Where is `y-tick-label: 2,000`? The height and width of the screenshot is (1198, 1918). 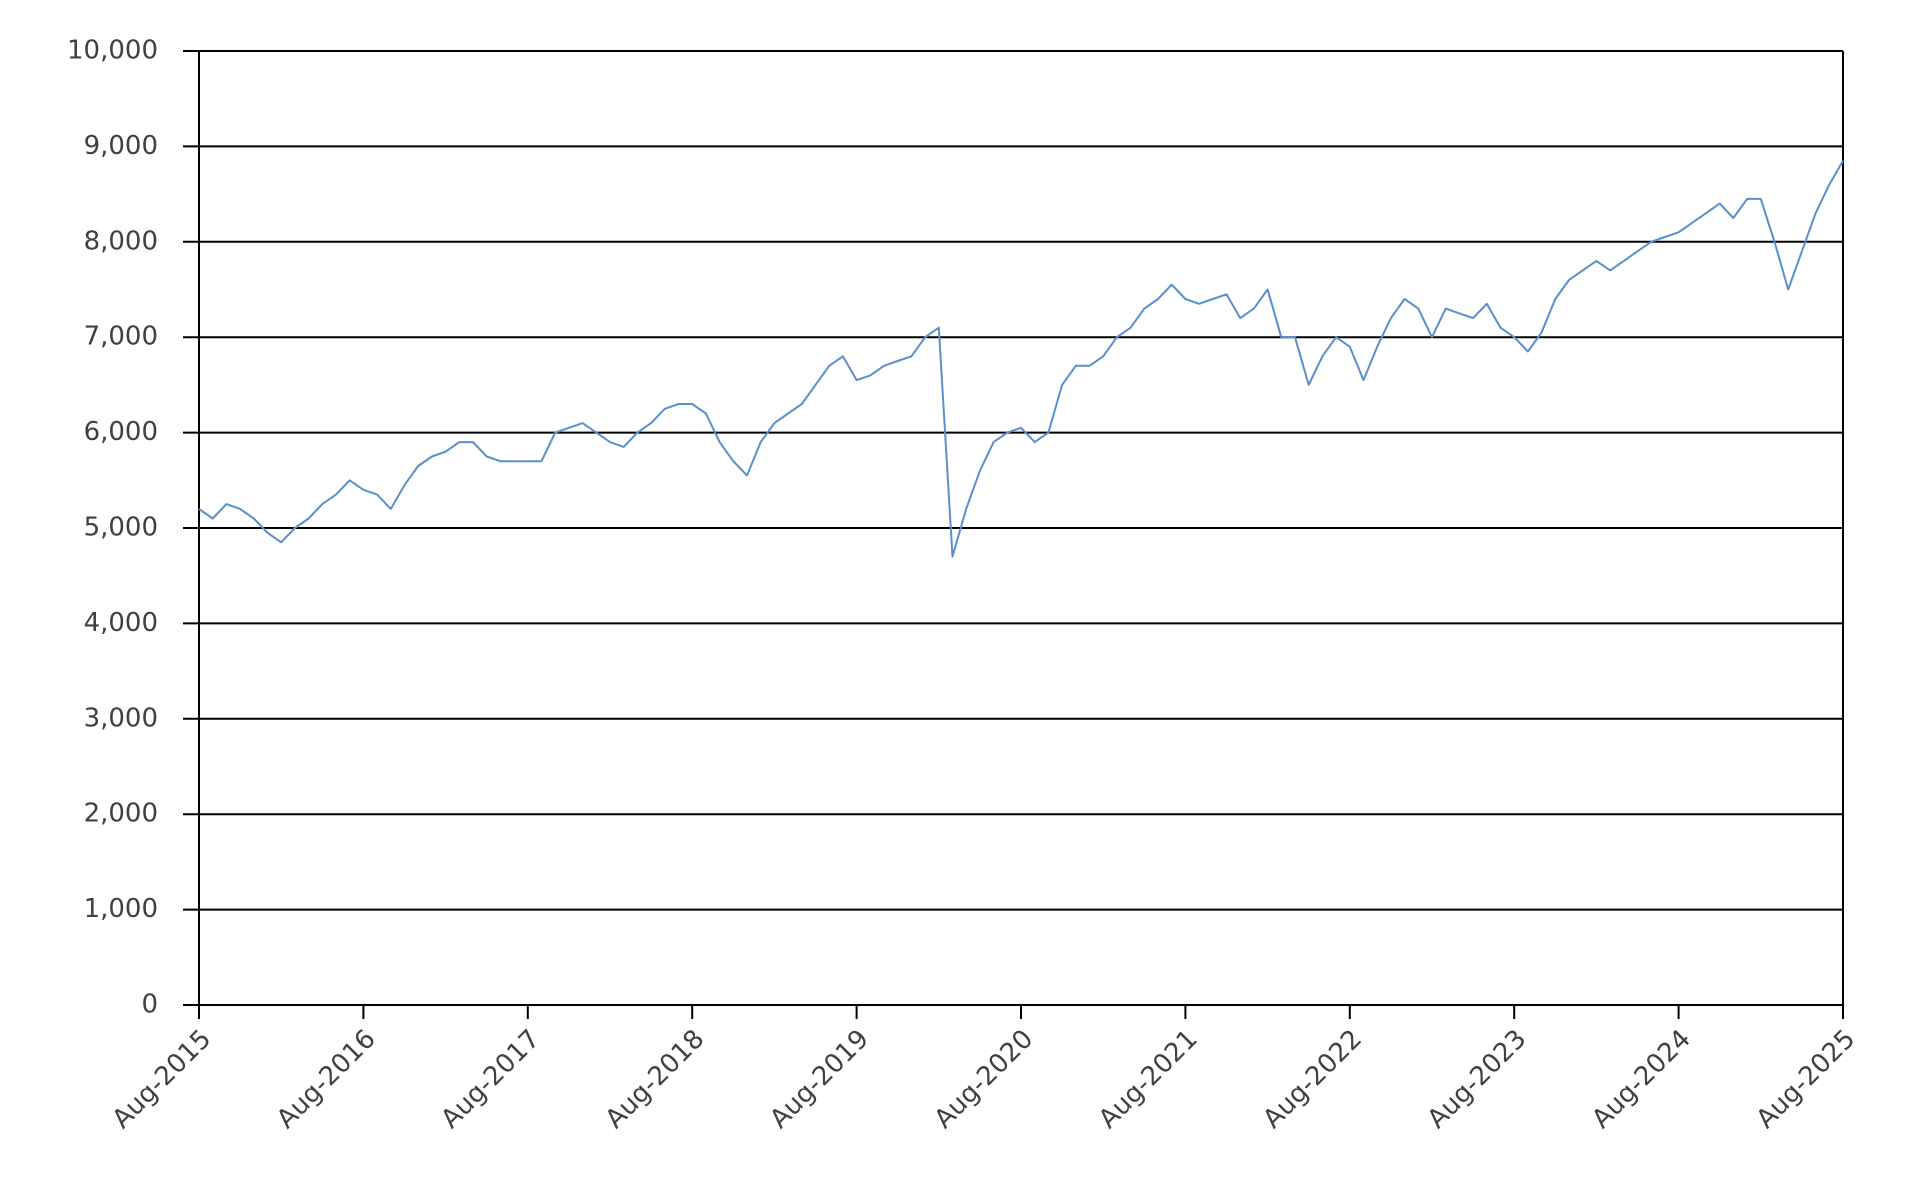 y-tick-label: 2,000 is located at coordinates (121, 814).